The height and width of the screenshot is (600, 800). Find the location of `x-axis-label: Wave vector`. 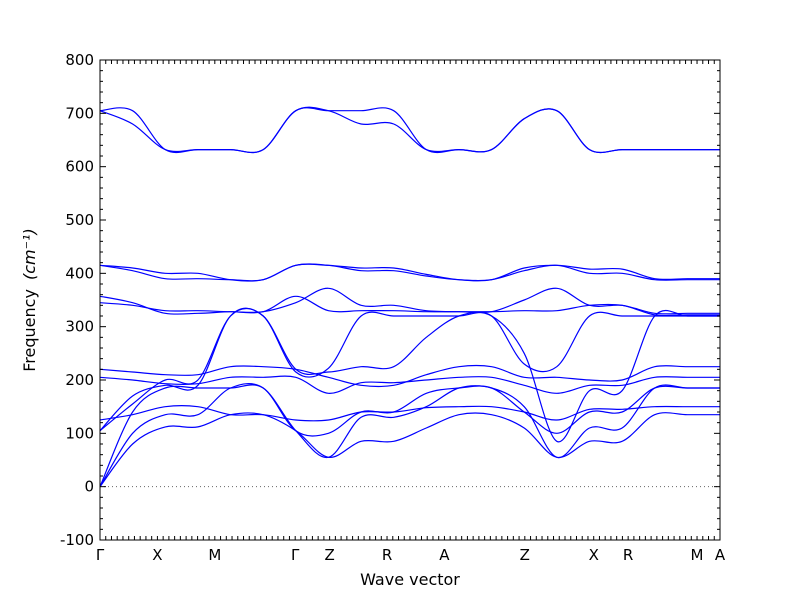

x-axis-label: Wave vector is located at coordinates (410, 579).